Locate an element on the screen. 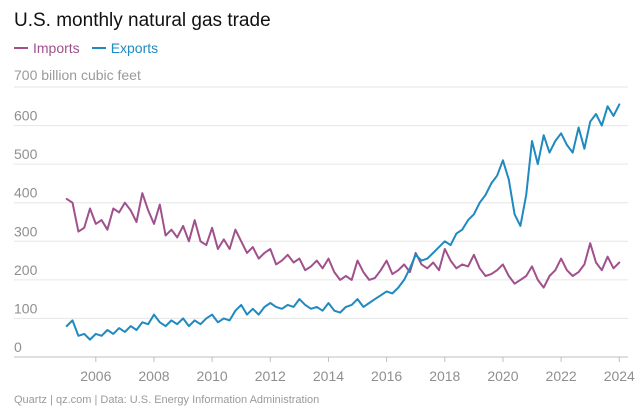 Image resolution: width=640 pixels, height=420 pixels. y-tick-label: 400 is located at coordinates (26, 193).